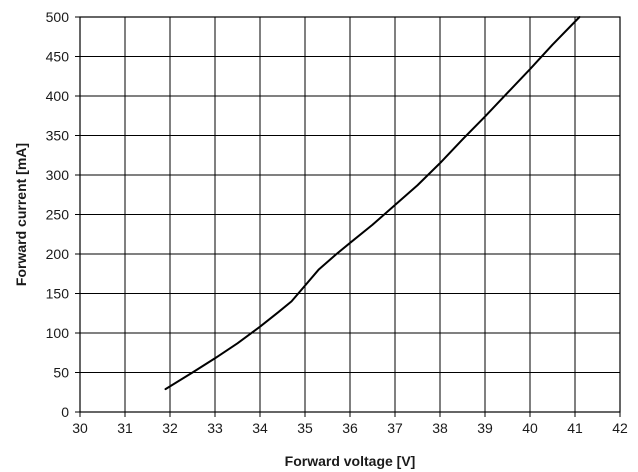  I want to click on x-tick-label: 41, so click(575, 428).